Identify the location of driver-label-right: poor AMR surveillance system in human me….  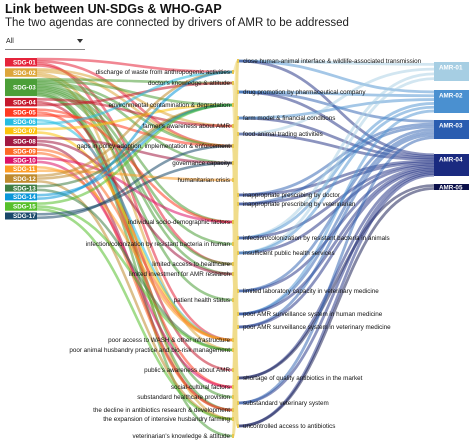
(313, 314).